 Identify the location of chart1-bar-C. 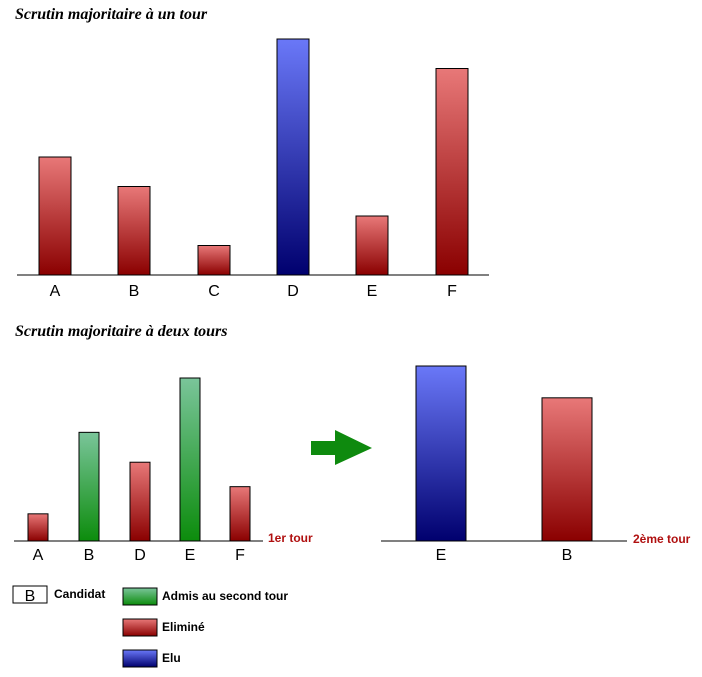
(214, 260).